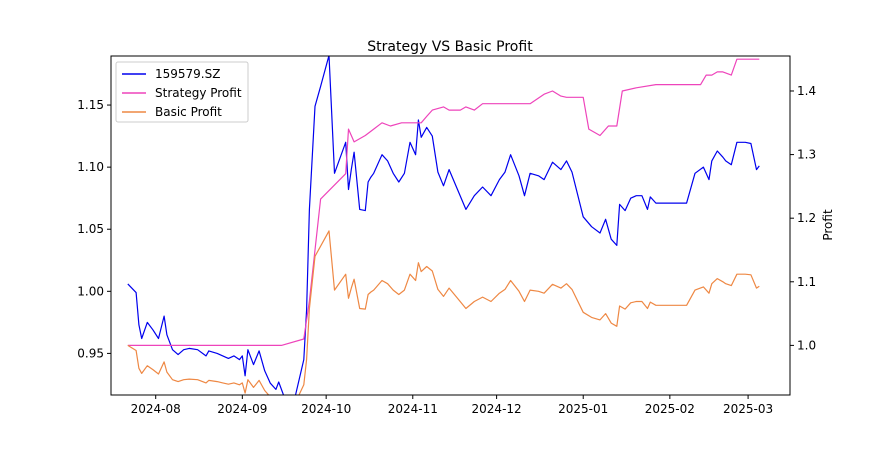 The width and height of the screenshot is (878, 450). What do you see at coordinates (806, 91) in the screenshot?
I see `y-right-tick-label: 1.4` at bounding box center [806, 91].